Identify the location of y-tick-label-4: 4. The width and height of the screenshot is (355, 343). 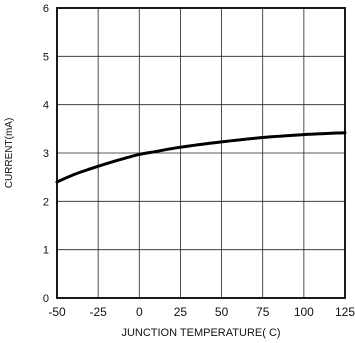
(46, 106).